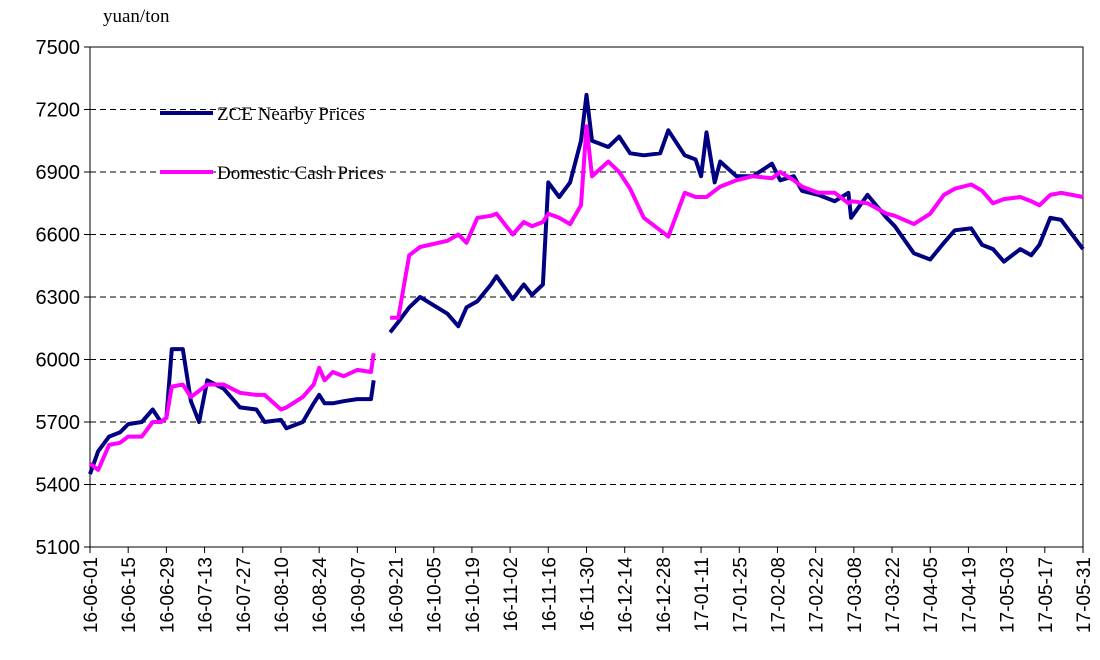 The height and width of the screenshot is (660, 1100). Describe the element at coordinates (58, 423) in the screenshot. I see `y-tick-label: 5700` at that location.